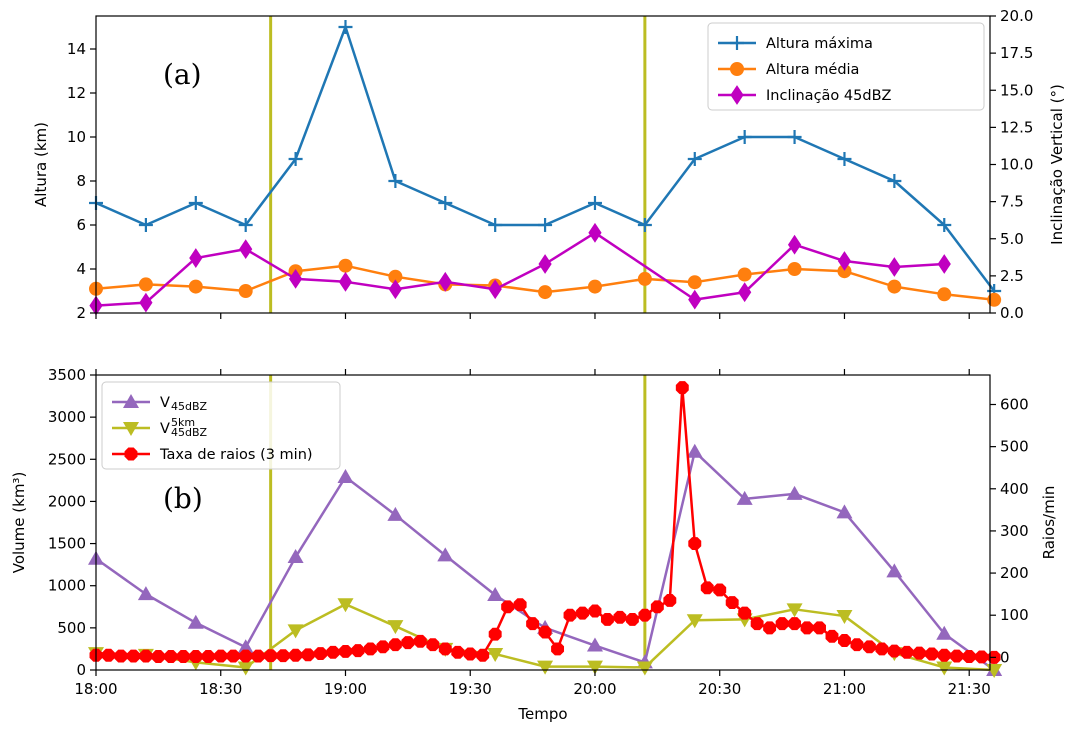 The height and width of the screenshot is (731, 1070). I want to click on y-tick-label: 8, so click(81, 181).